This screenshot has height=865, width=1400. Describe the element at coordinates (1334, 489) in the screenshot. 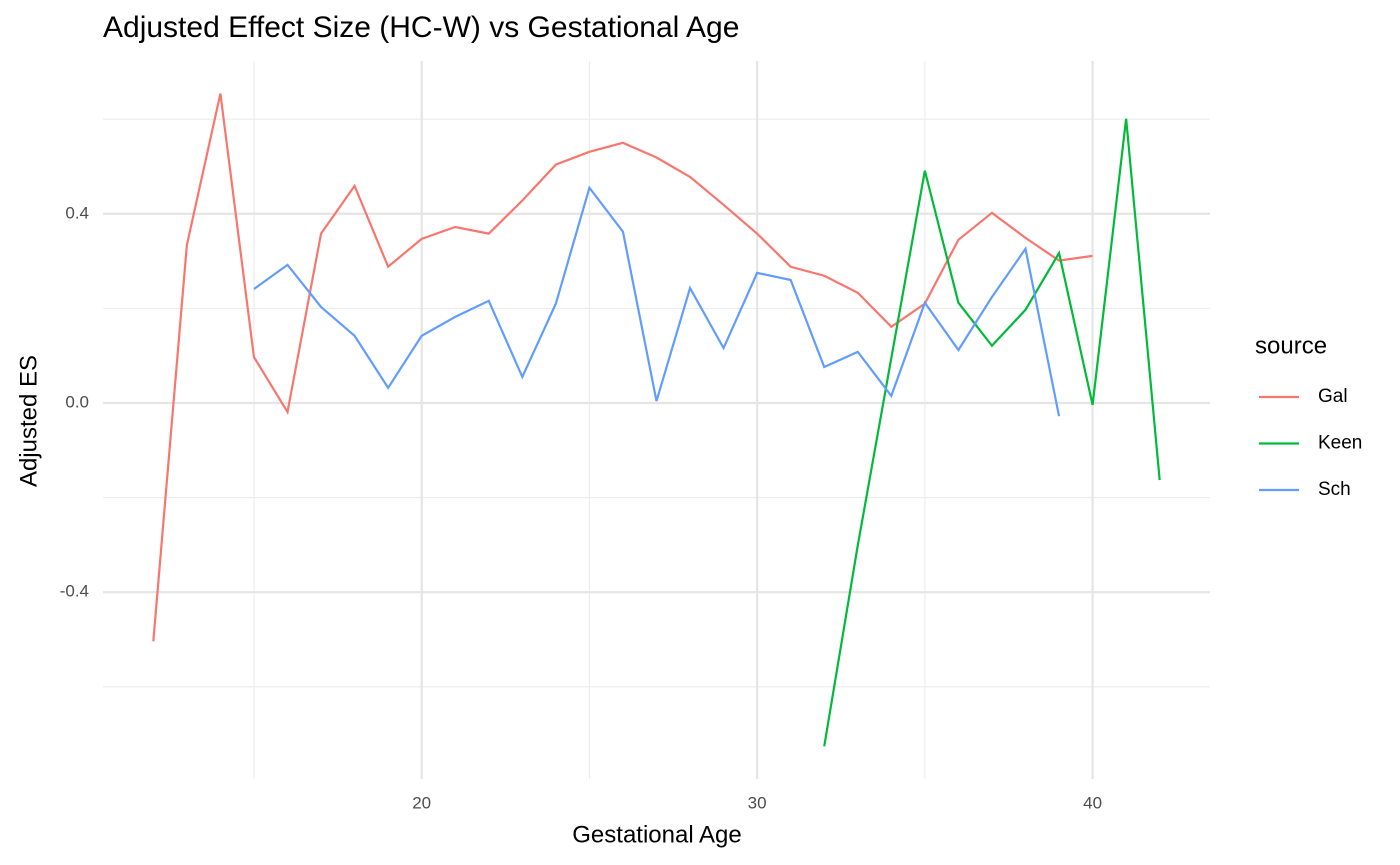

I see `legend-label: Sch` at that location.